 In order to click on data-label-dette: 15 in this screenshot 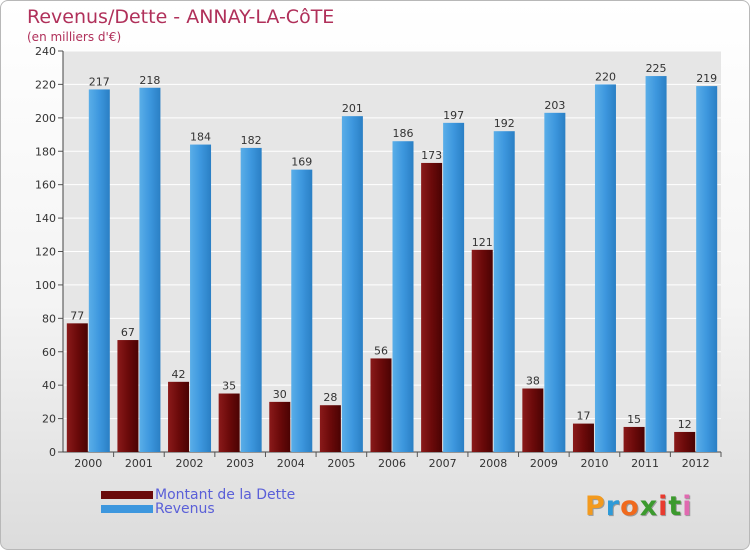, I will do `click(634, 419)`.